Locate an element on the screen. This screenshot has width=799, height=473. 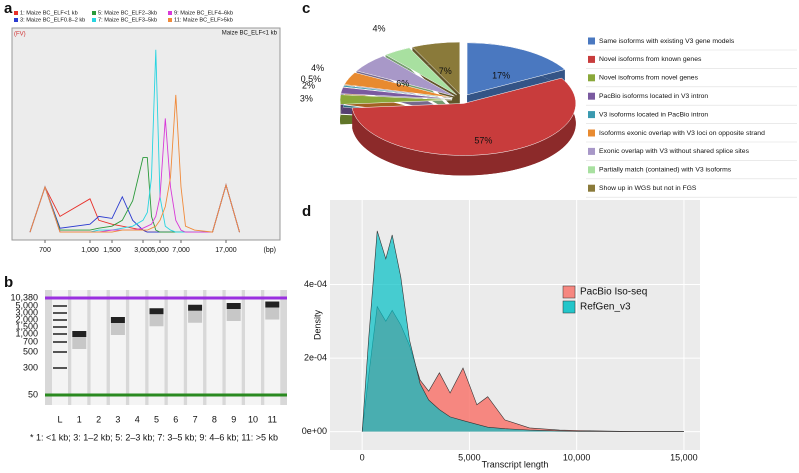
x-tick-label: 10,000 is located at coordinates (577, 457).